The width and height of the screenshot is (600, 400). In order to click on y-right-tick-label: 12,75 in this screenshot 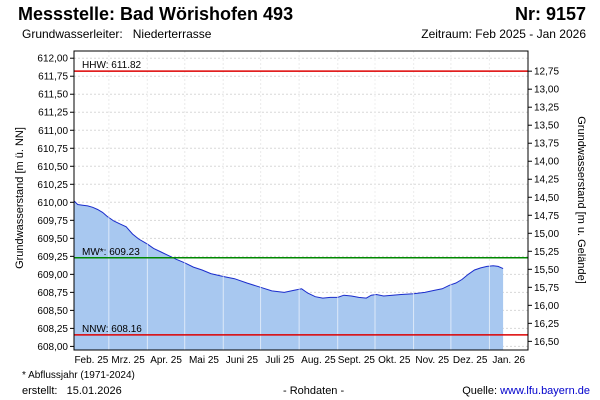, I will do `click(546, 72)`.